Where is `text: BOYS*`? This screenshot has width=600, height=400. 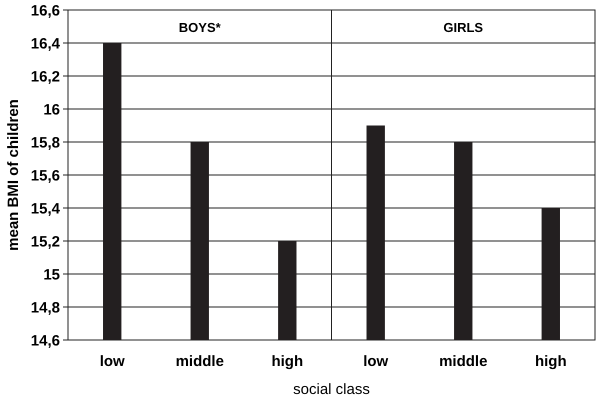
text: BOYS* is located at coordinates (200, 27).